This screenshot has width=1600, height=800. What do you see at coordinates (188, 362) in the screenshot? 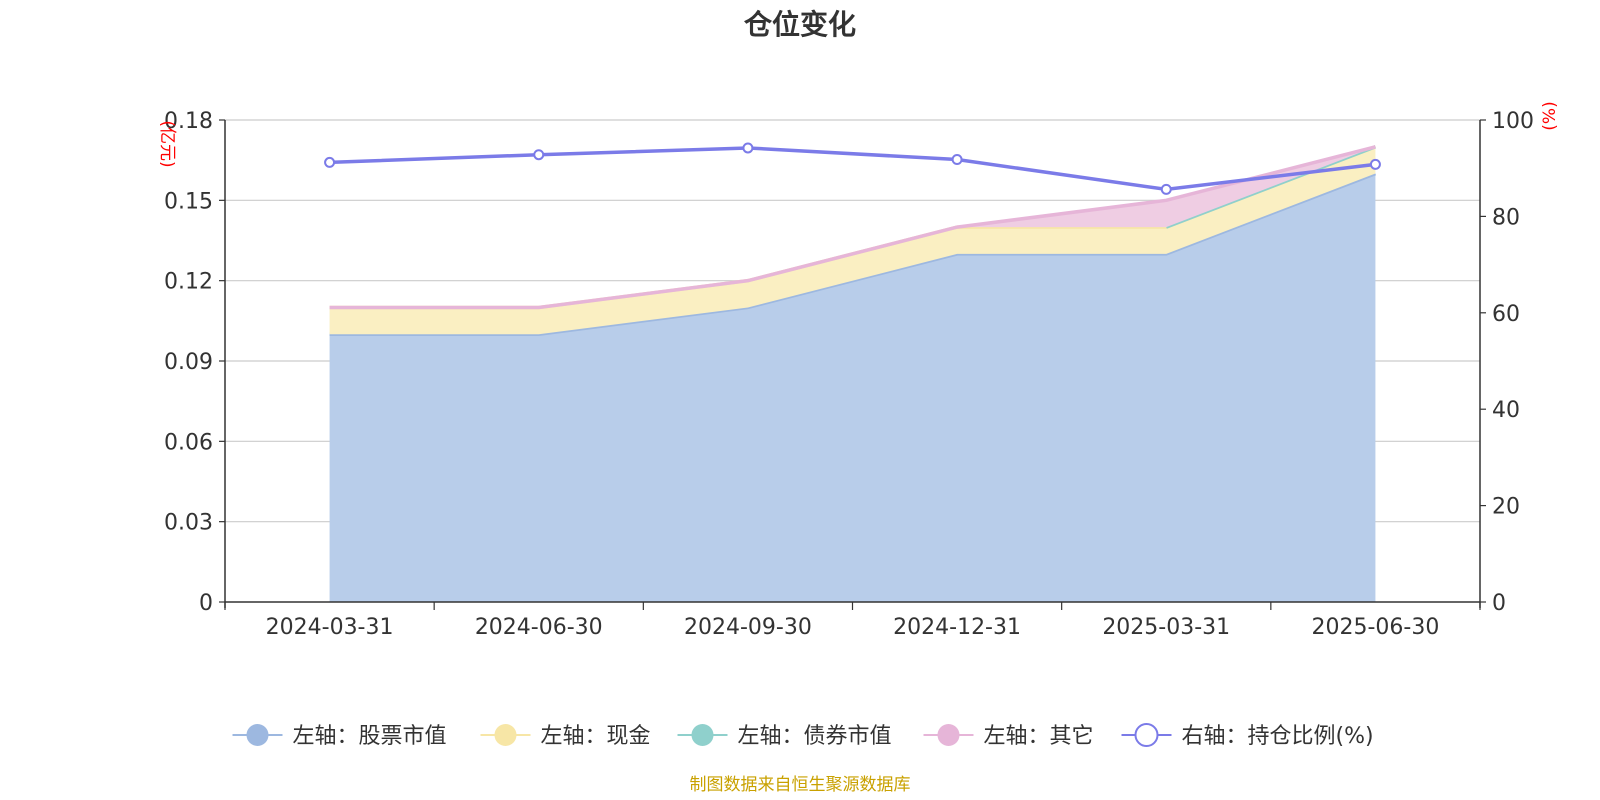
I see `left-axis-tick-label: 0.09` at bounding box center [188, 362].